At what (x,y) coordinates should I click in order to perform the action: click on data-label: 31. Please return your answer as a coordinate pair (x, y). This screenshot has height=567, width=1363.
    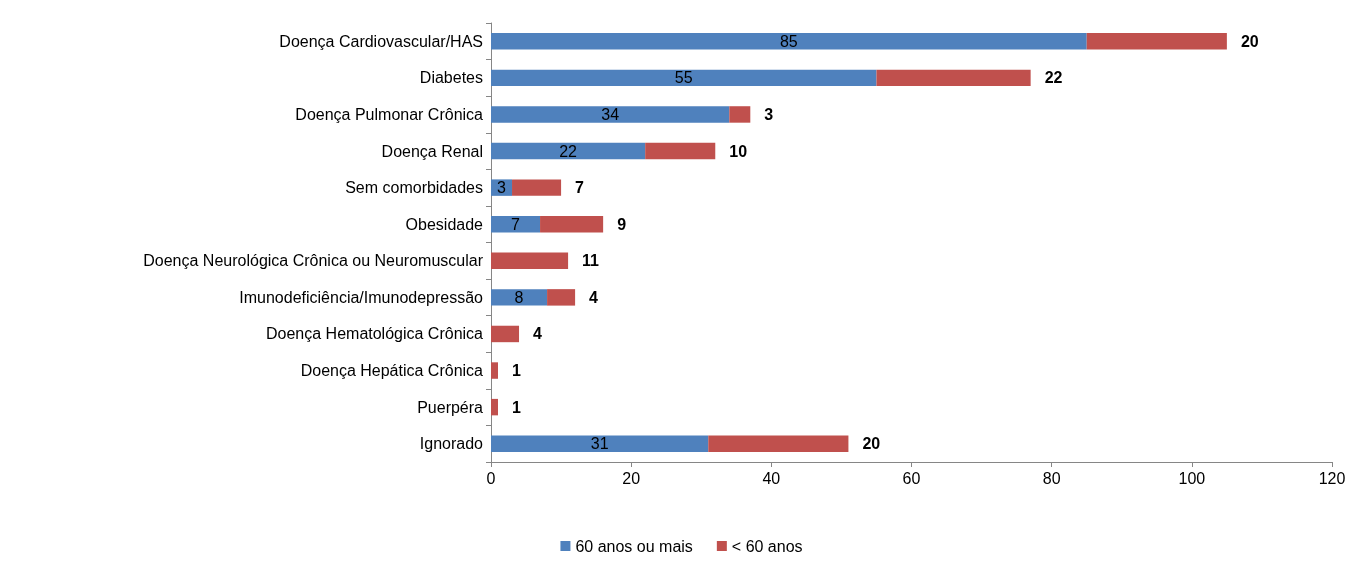
    Looking at the image, I should click on (599, 444).